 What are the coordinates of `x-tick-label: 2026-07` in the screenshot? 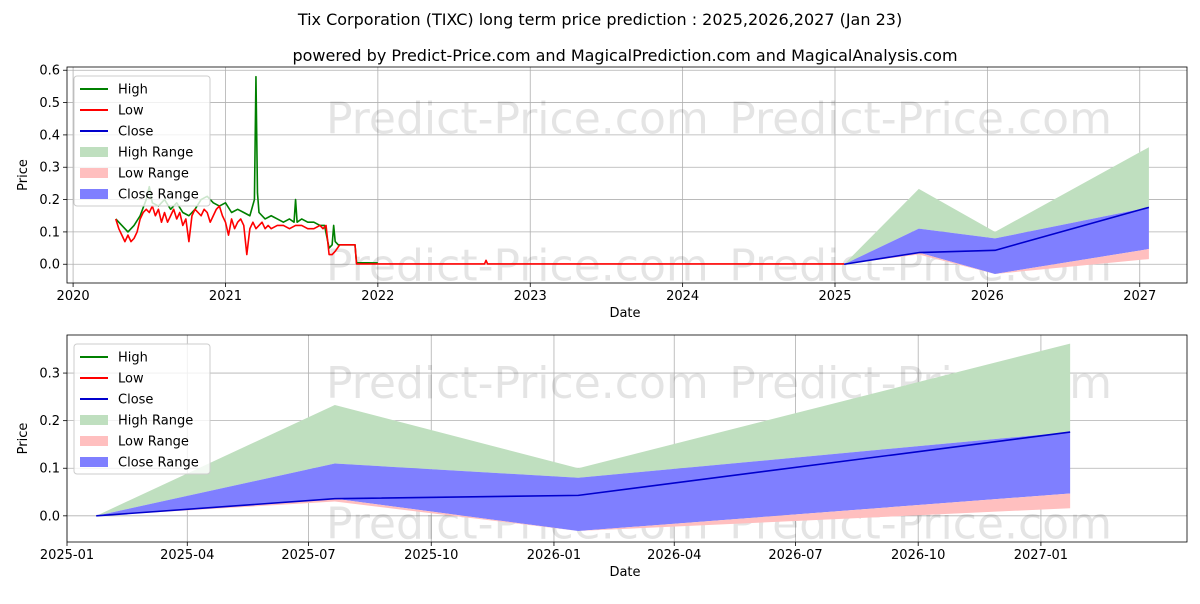 It's located at (795, 555).